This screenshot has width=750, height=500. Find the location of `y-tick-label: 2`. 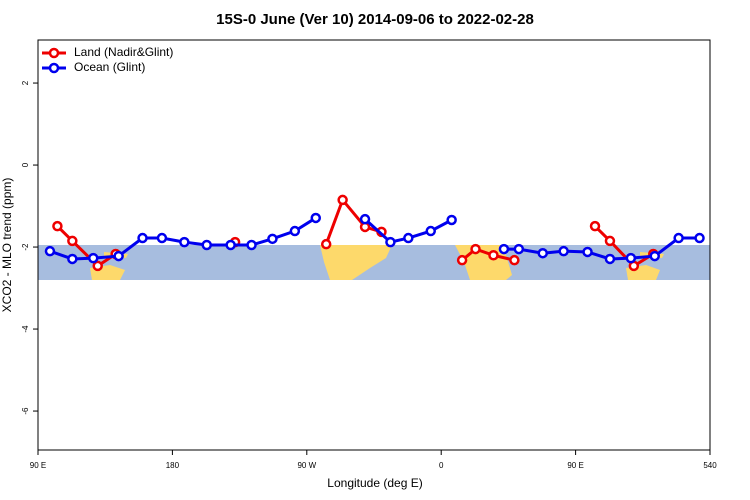

y-tick-label: 2 is located at coordinates (25, 82).